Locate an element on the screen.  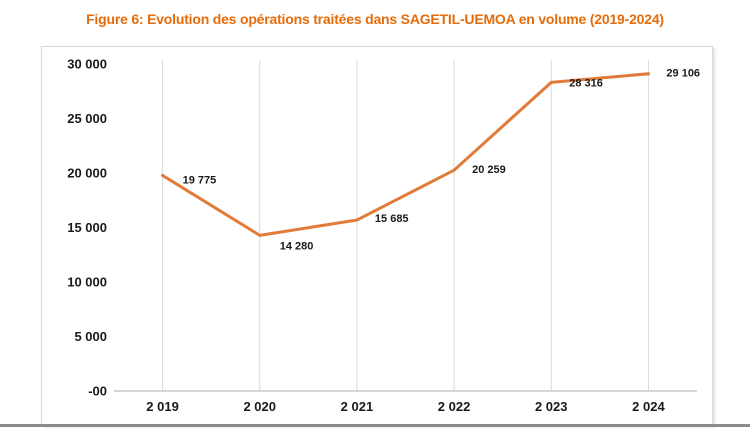
data-label-0: 19 775 is located at coordinates (200, 180).